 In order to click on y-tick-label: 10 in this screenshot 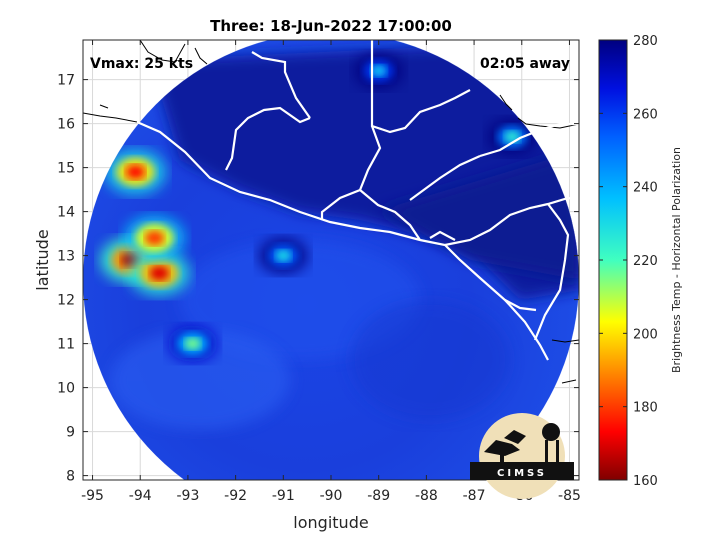, I will do `click(66, 389)`.